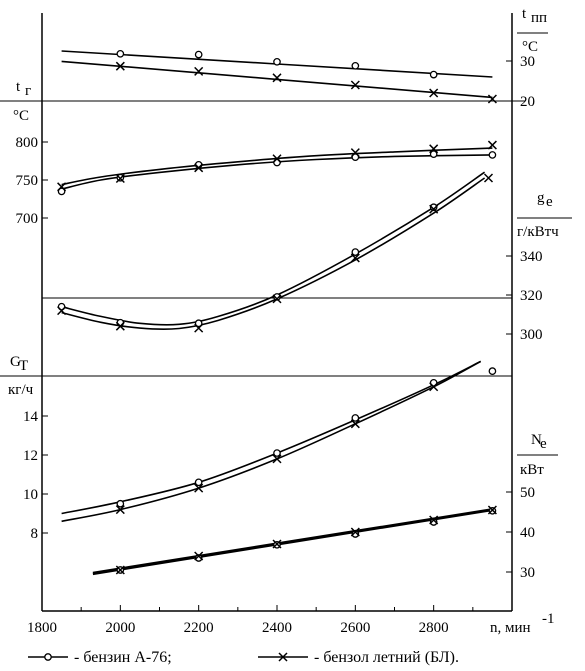 This screenshot has height=671, width=585. Describe the element at coordinates (199, 628) in the screenshot. I see `x-tick-label: 2200` at that location.